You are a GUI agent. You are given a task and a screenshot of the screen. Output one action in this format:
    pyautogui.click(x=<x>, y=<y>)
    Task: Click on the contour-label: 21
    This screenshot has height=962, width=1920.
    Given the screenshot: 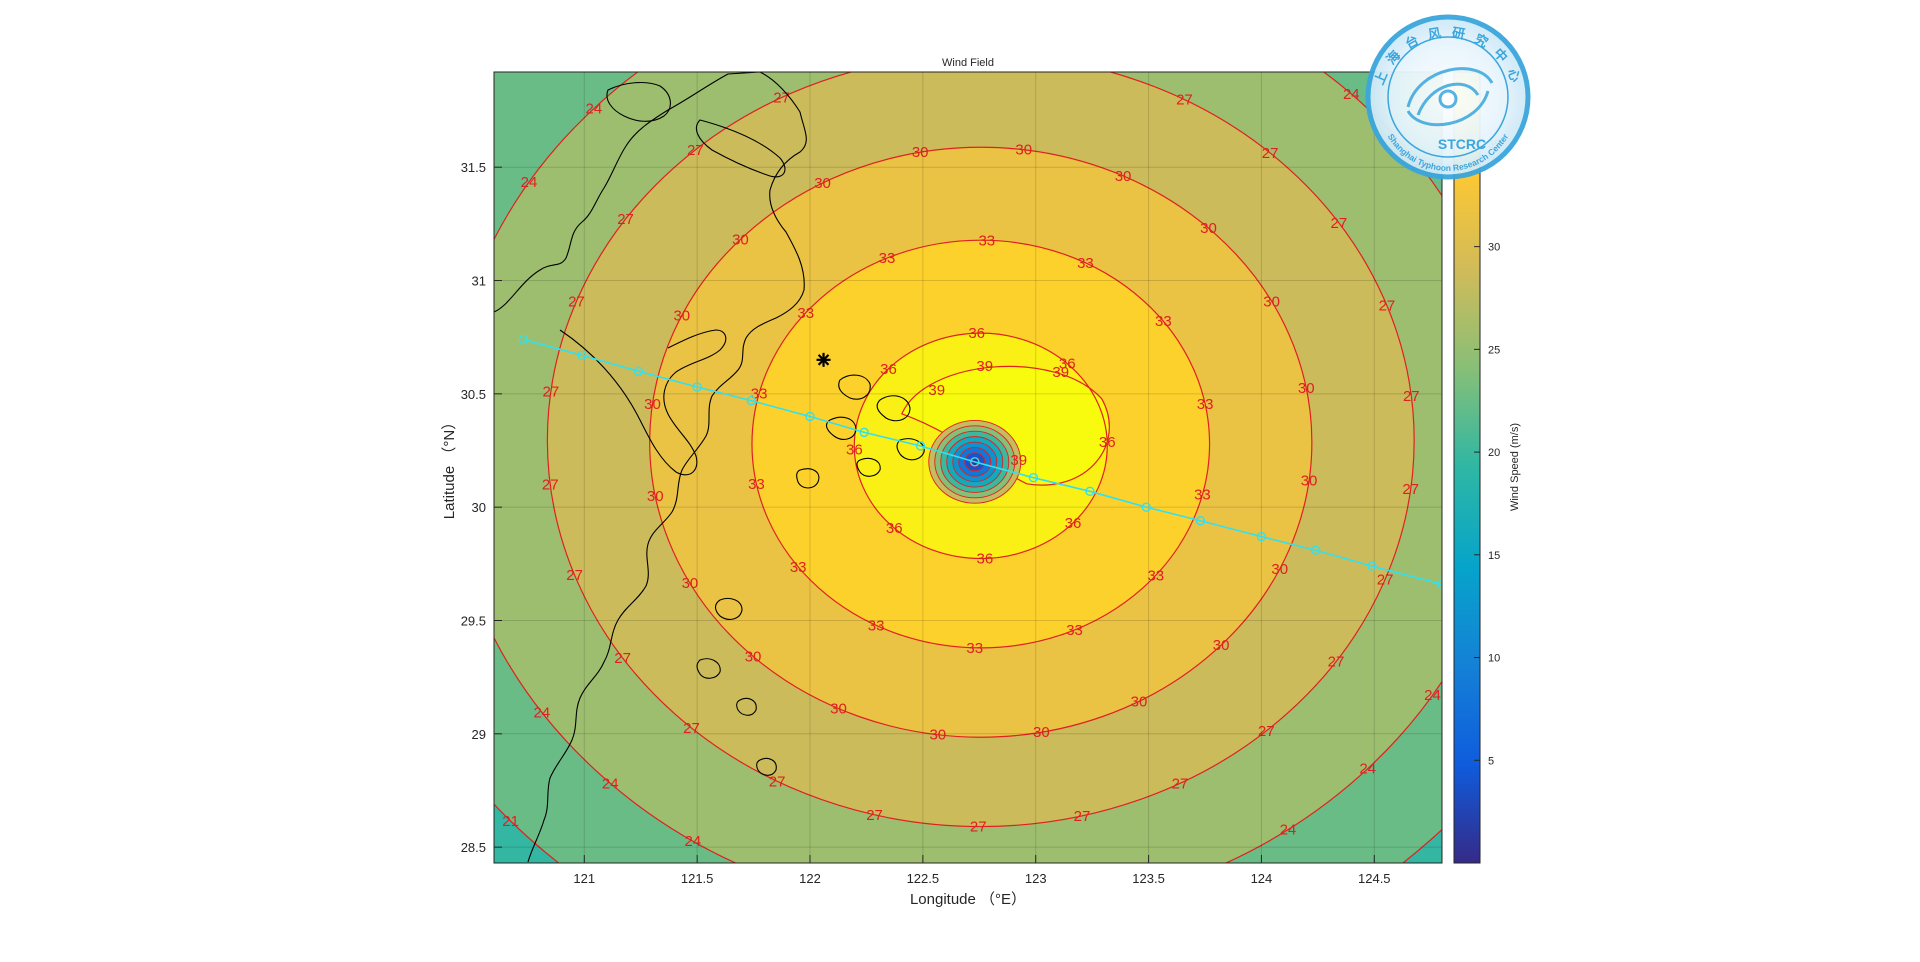 What is the action you would take?
    pyautogui.click(x=510, y=821)
    